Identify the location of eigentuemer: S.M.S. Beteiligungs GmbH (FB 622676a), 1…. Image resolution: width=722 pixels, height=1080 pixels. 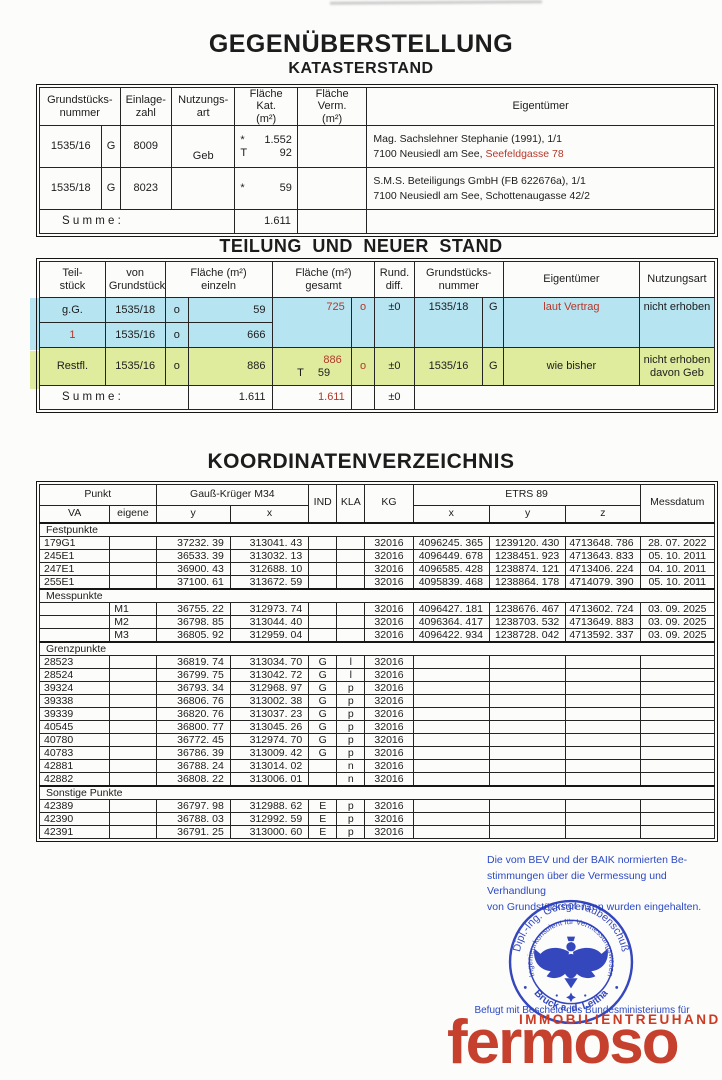
(540, 188).